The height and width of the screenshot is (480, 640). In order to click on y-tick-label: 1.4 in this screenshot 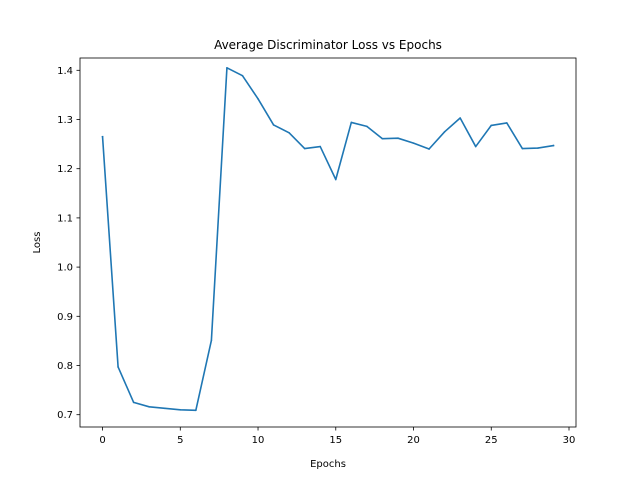, I will do `click(65, 71)`.